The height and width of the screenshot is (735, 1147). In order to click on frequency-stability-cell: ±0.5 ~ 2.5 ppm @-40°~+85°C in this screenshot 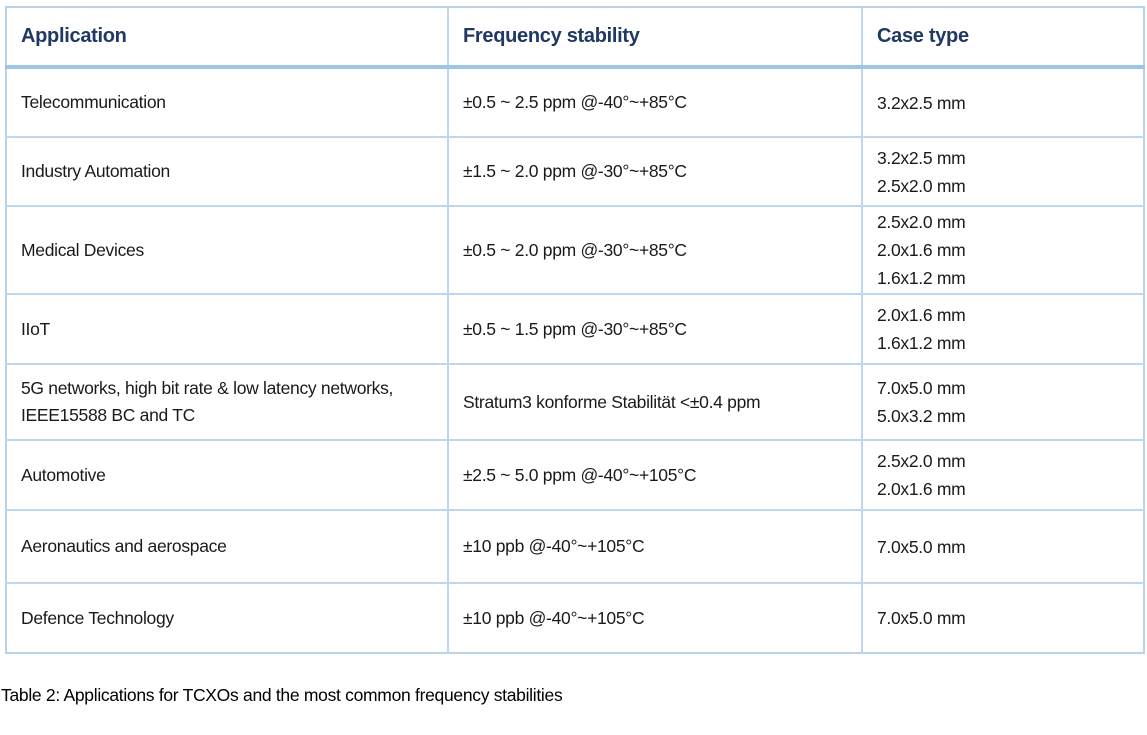, I will do `click(654, 102)`.